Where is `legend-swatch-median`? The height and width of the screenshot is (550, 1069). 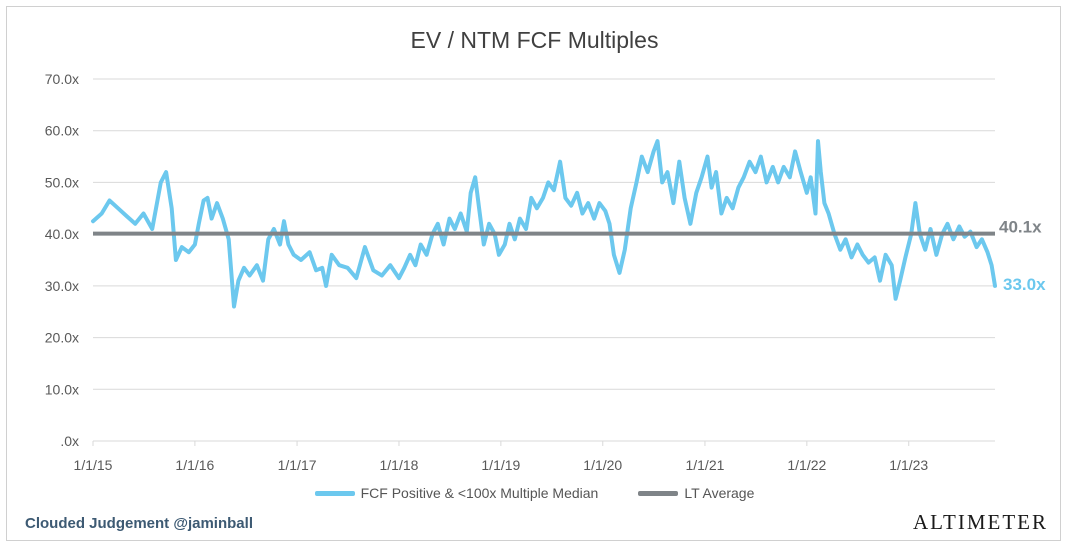 legend-swatch-median is located at coordinates (334, 493).